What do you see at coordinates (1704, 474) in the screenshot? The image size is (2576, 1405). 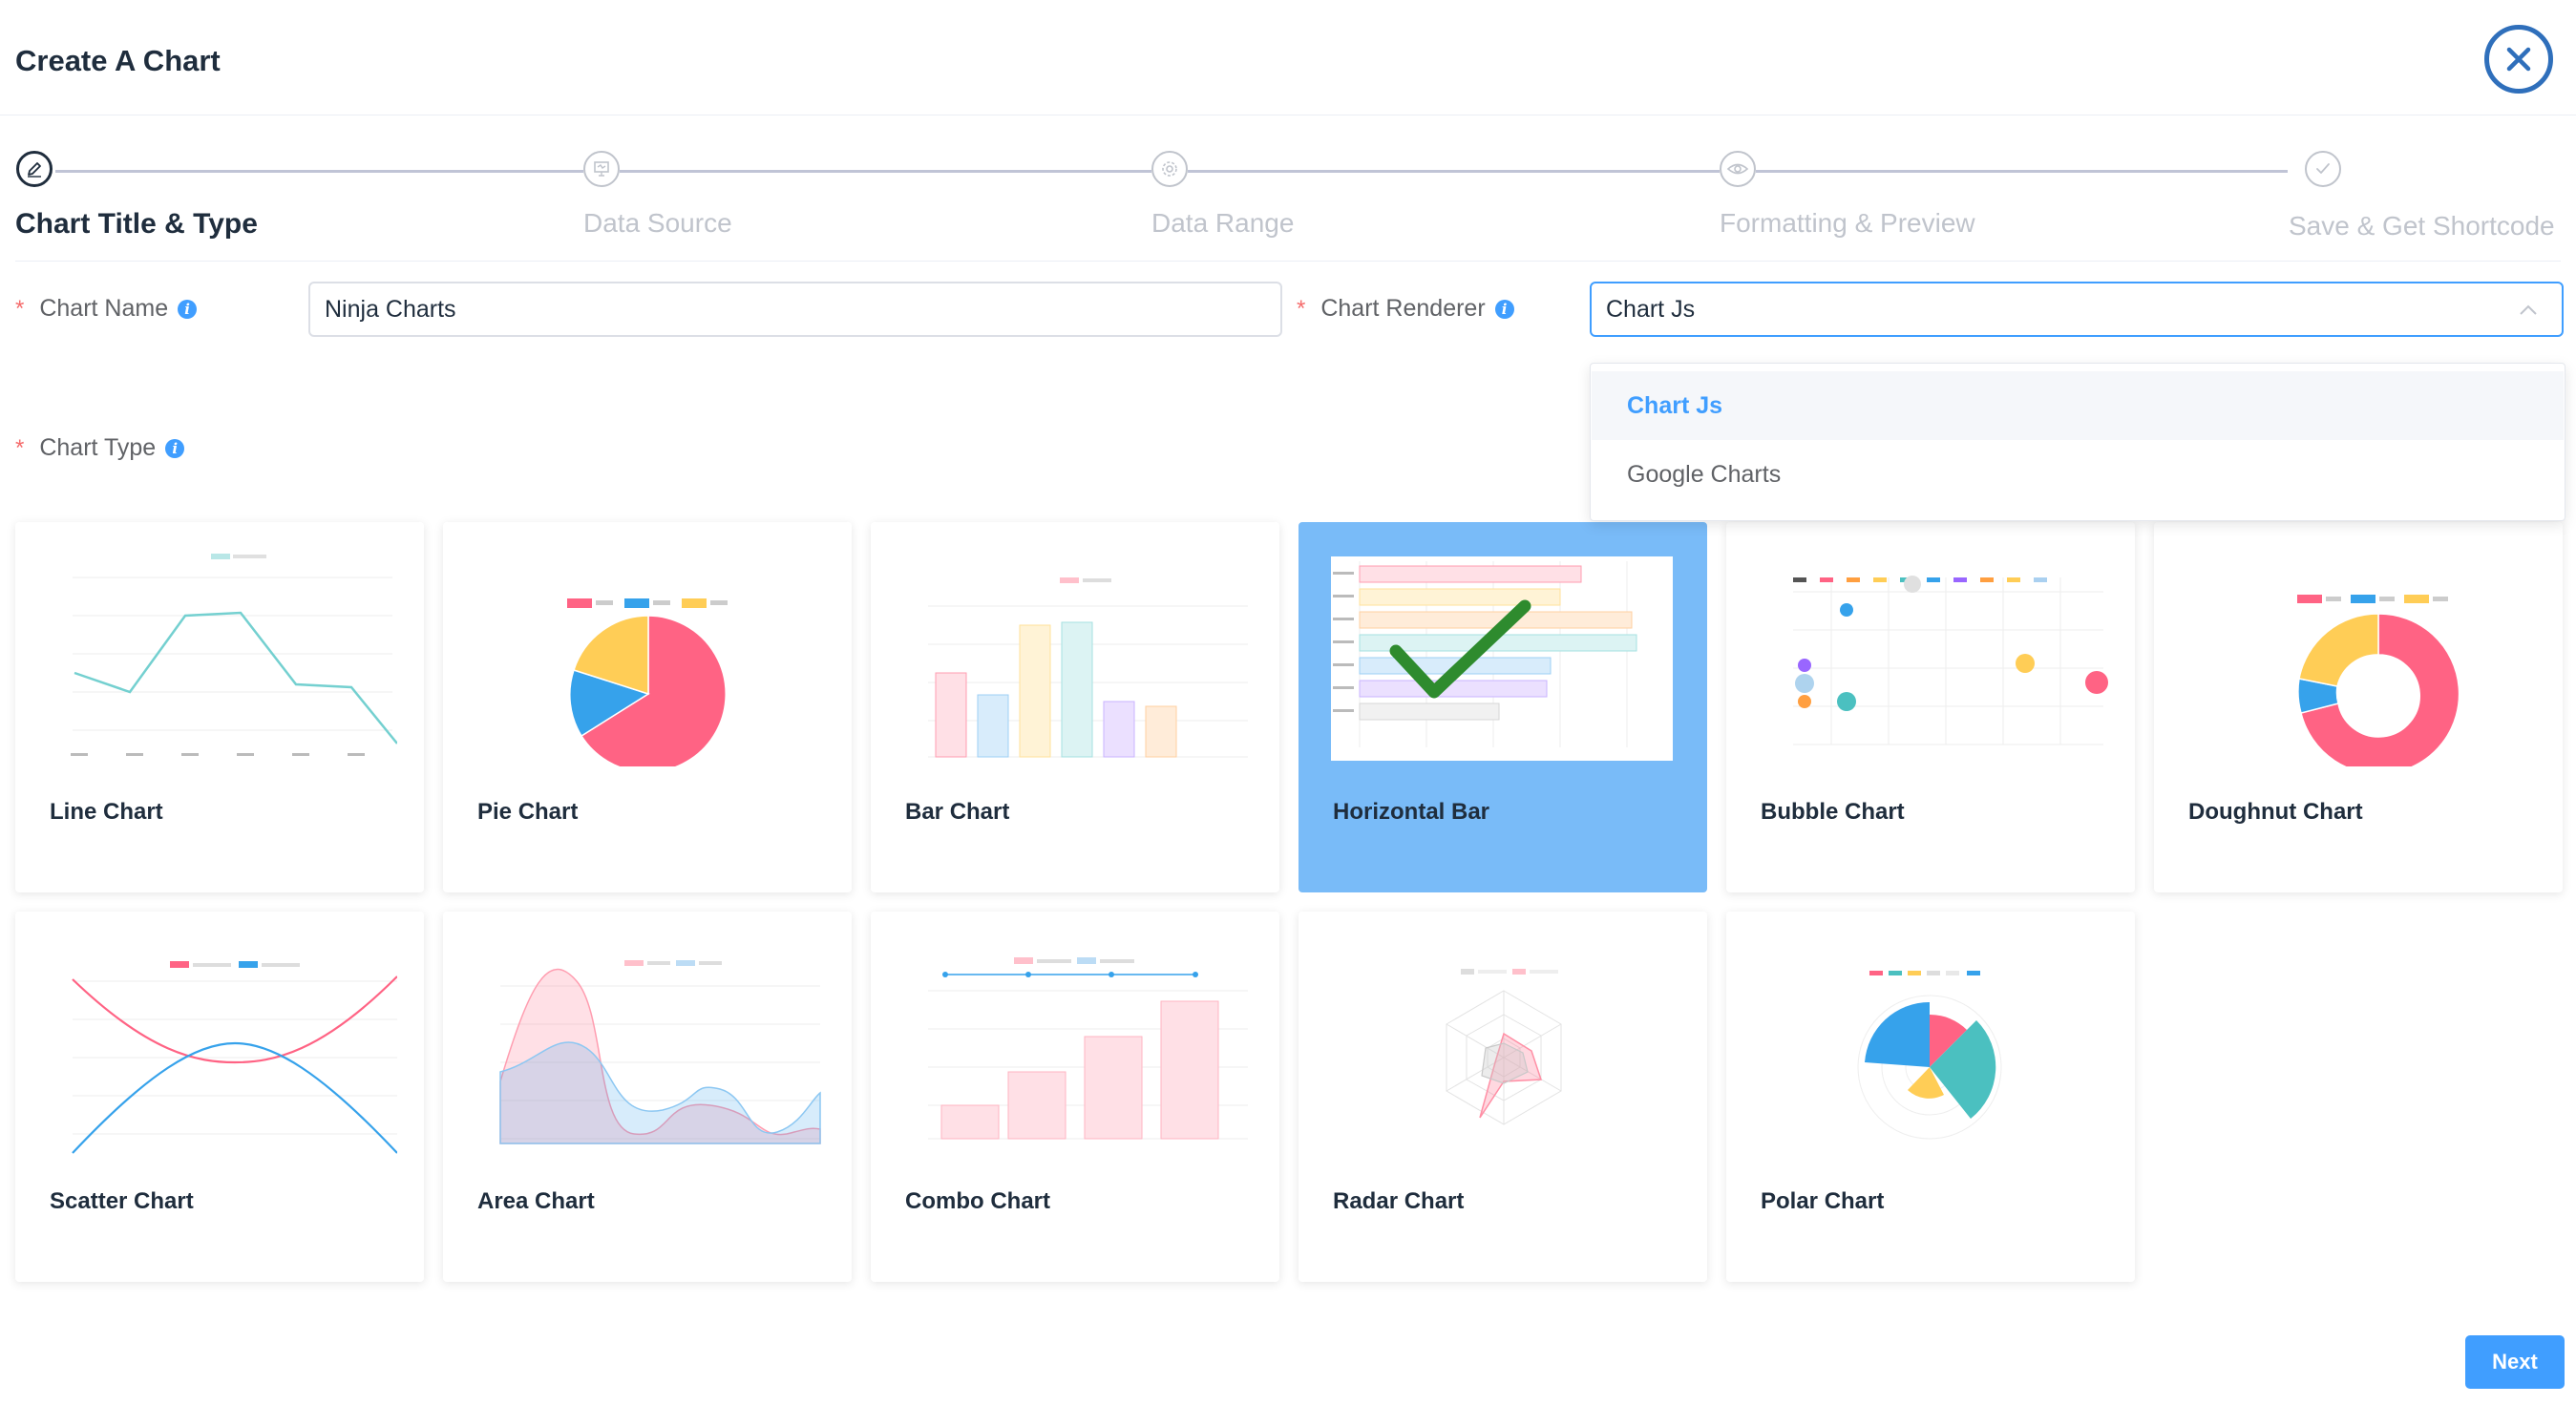 I see `renderer-option-google-charts: Google Charts` at bounding box center [1704, 474].